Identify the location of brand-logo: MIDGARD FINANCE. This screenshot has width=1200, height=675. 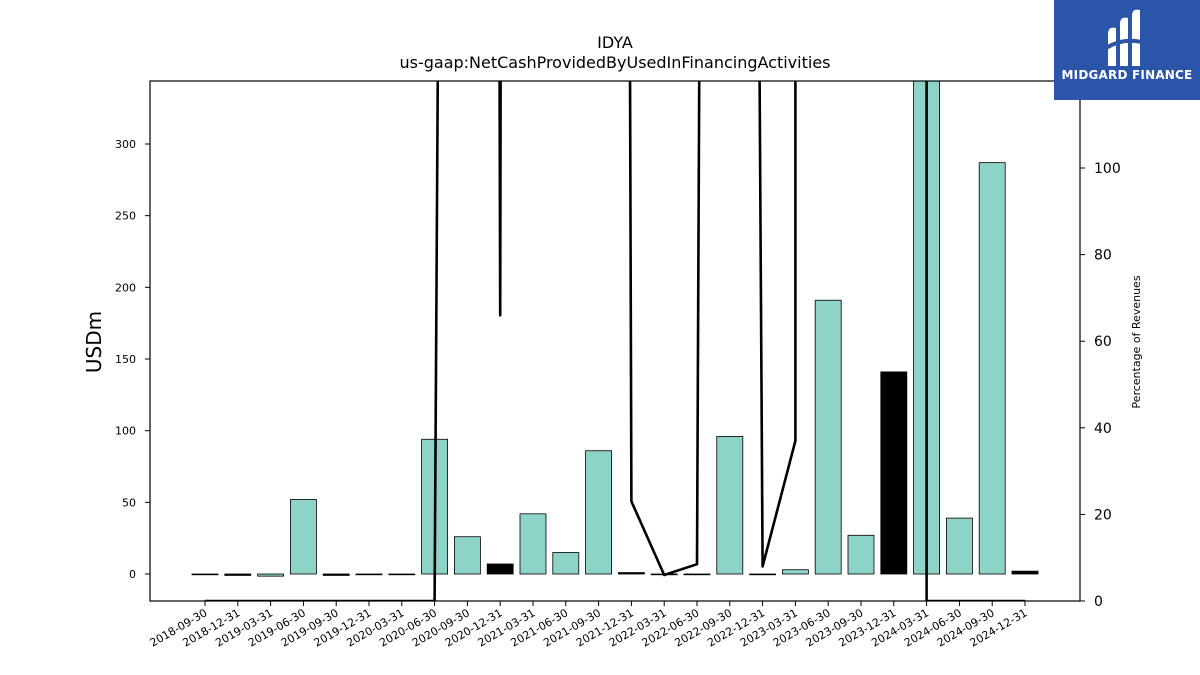
(1127, 50).